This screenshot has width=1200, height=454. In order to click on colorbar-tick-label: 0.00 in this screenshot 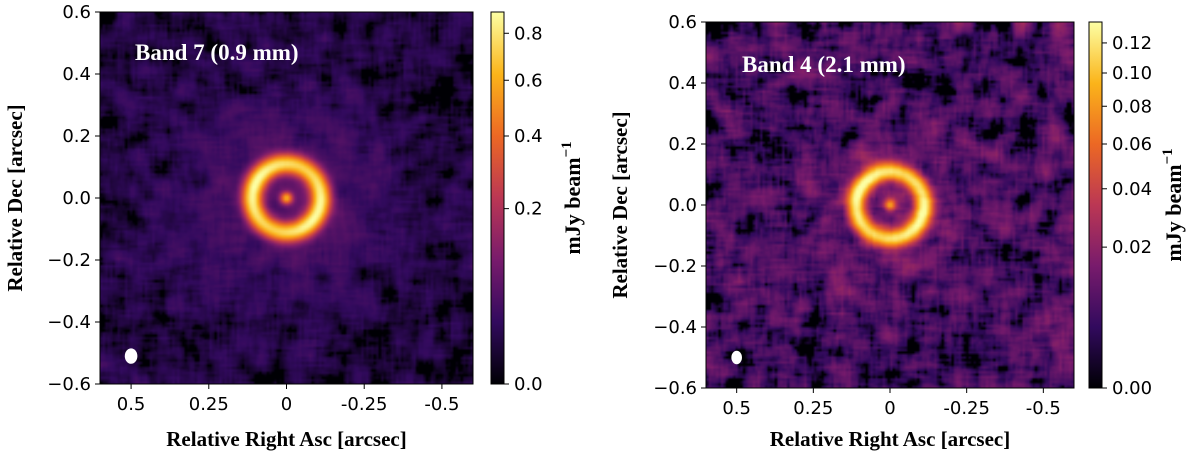, I will do `click(1132, 388)`.